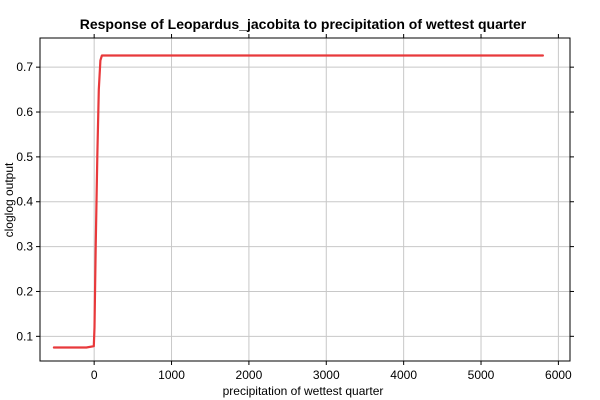 This screenshot has width=600, height=400. What do you see at coordinates (24, 112) in the screenshot?
I see `y-tick-label: 0.6` at bounding box center [24, 112].